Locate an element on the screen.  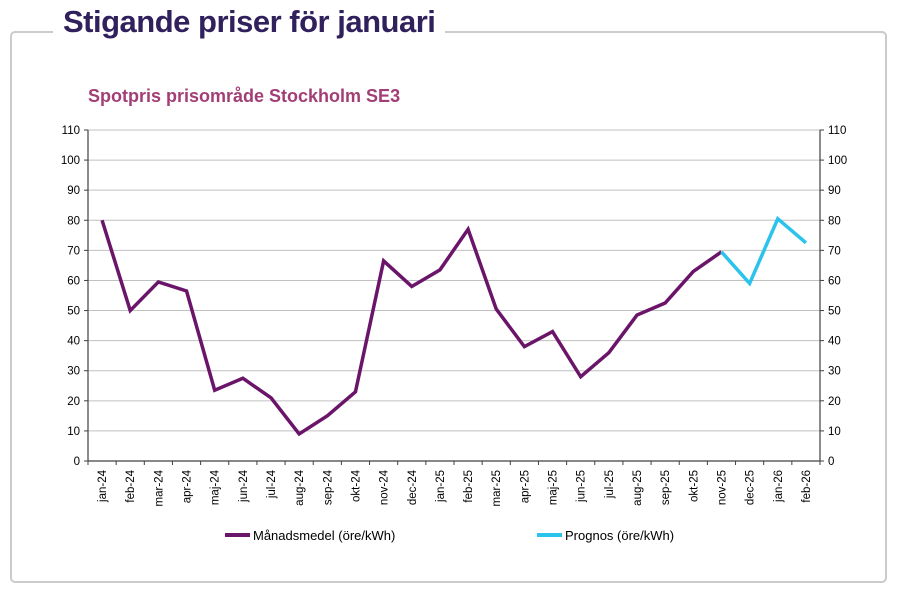
x-axis-label: maj-24 is located at coordinates (216, 487).